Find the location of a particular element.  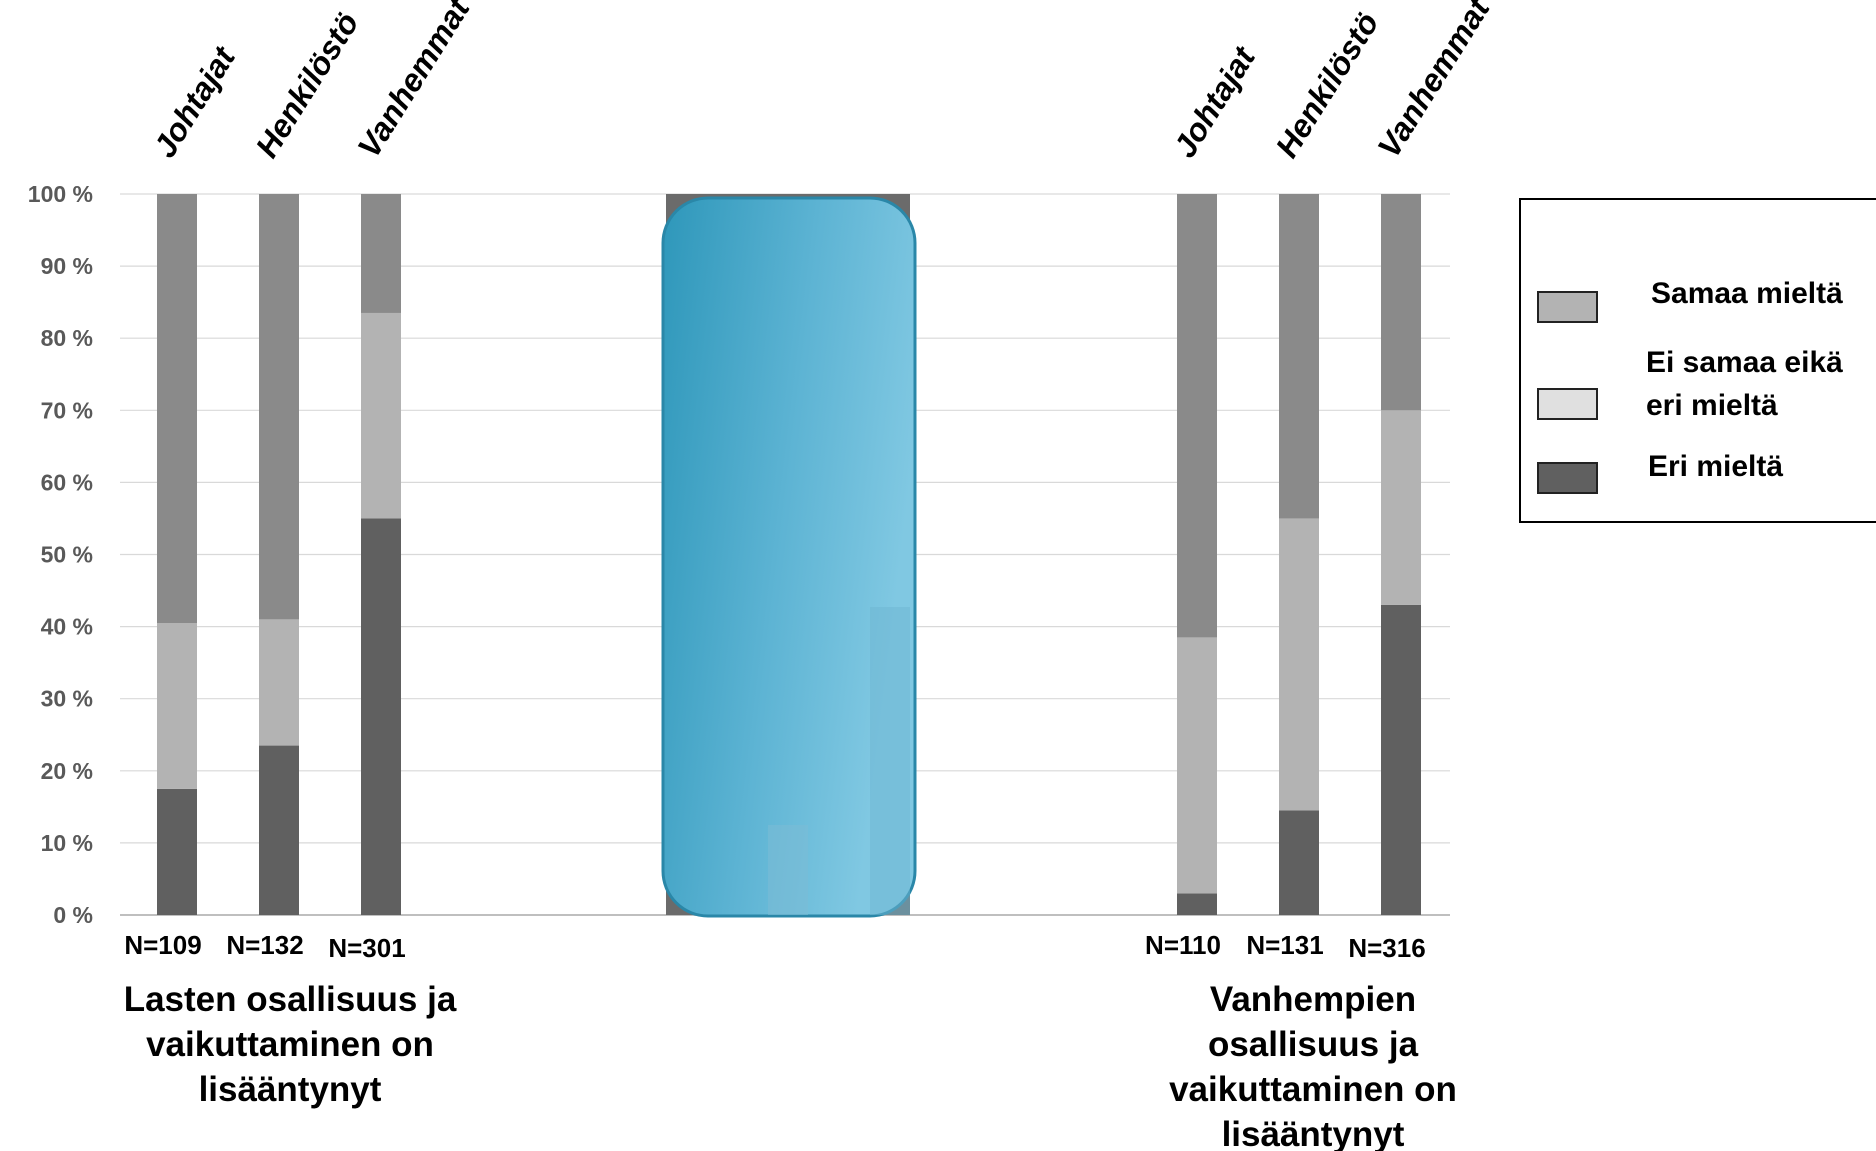

n-label: N=109 is located at coordinates (162, 945).